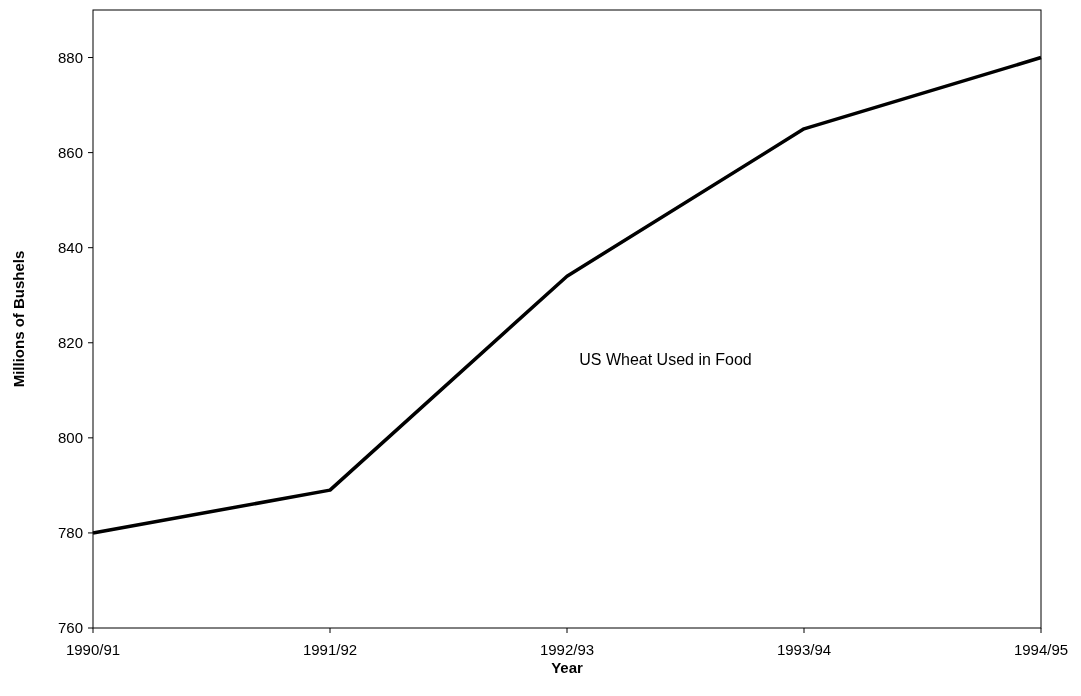  What do you see at coordinates (1041, 649) in the screenshot?
I see `x-tick-label: 1994/95` at bounding box center [1041, 649].